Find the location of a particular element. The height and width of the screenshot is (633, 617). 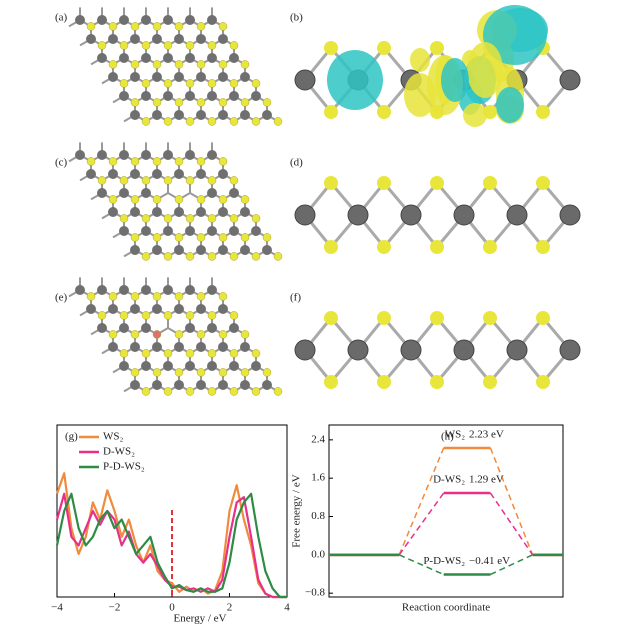

lattice is located at coordinates (175, 66).